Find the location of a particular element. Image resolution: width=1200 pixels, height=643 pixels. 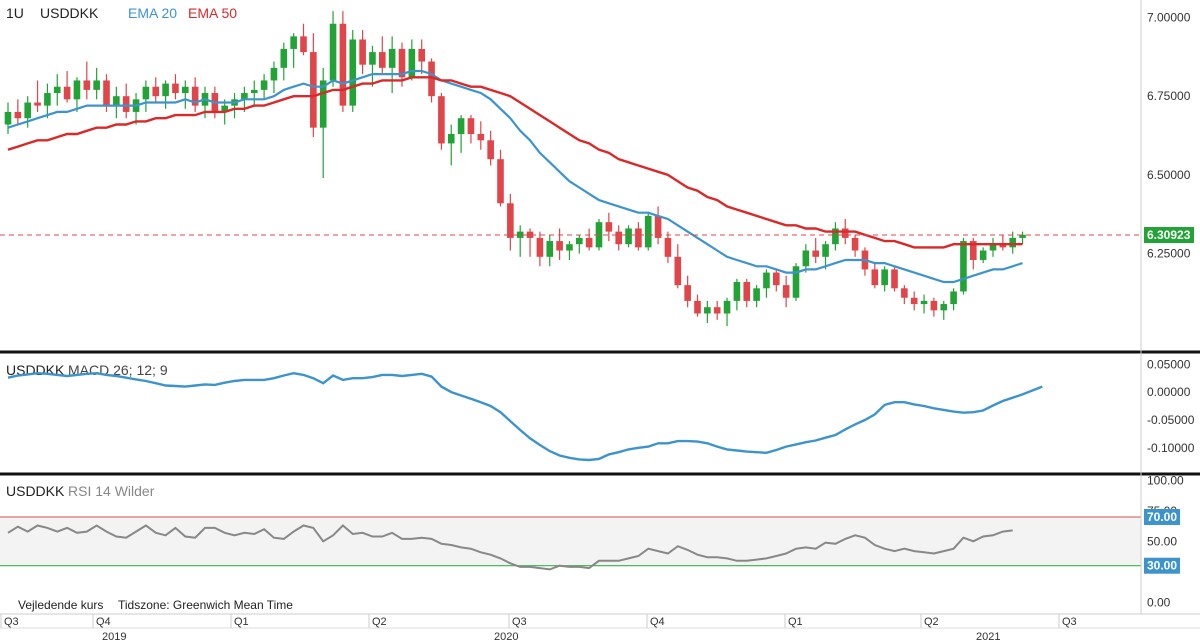

rsi-tick-label: 50.00 is located at coordinates (1162, 541).